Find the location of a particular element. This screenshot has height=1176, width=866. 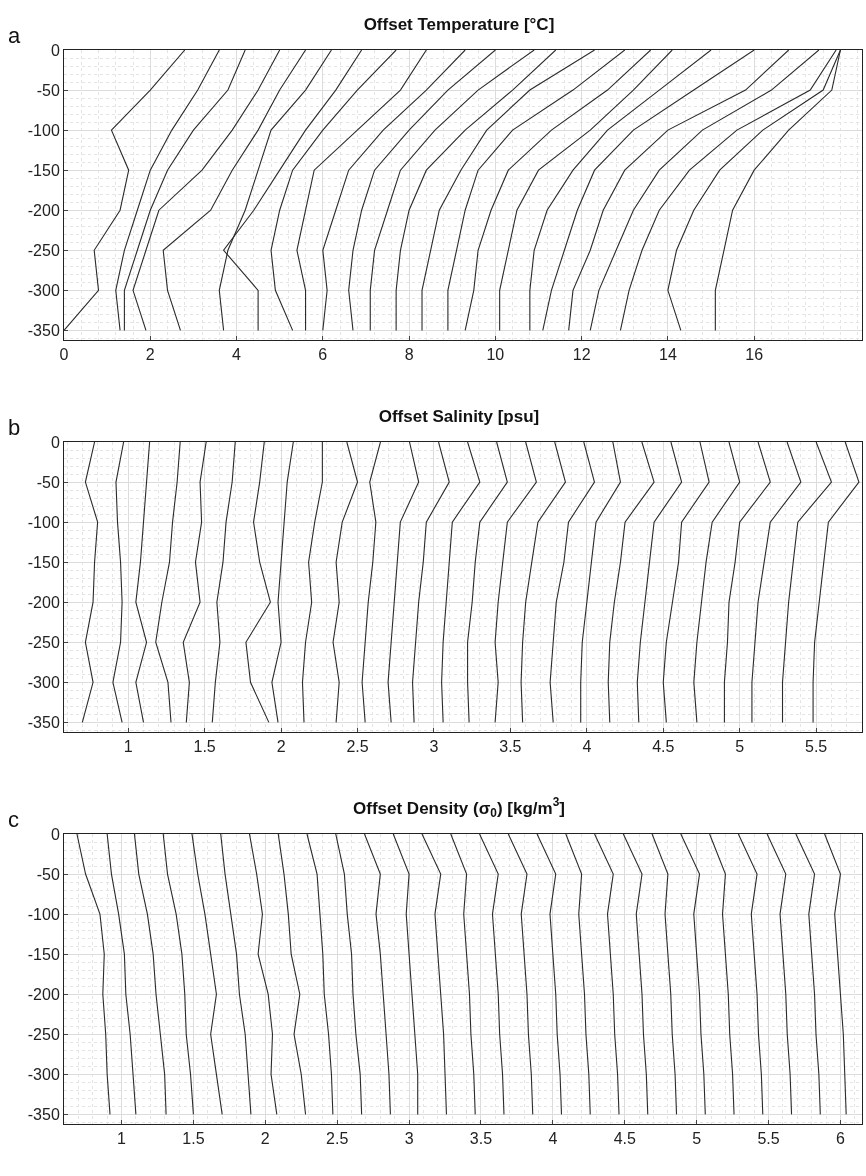

chart-title: Offset Density (σ$_{0}$) [kg/m$^{3}$] is located at coordinates (459, 808).